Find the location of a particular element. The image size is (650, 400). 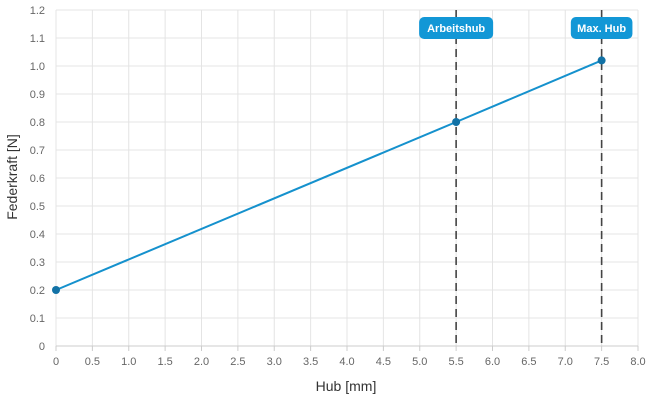

y-axis-ticks: 0 0.1 0.2 0.3 0.4 0.5 0.6 0.7 0.8 0.9 1.0 1.1 1.2 is located at coordinates (37, 179).